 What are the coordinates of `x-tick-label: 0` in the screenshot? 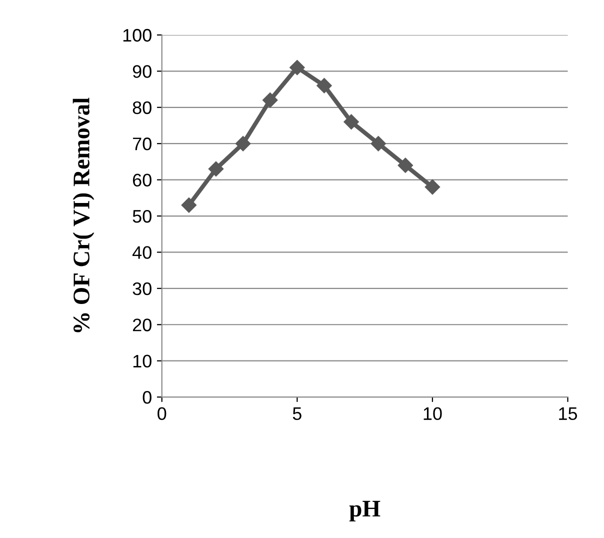 It's located at (162, 413).